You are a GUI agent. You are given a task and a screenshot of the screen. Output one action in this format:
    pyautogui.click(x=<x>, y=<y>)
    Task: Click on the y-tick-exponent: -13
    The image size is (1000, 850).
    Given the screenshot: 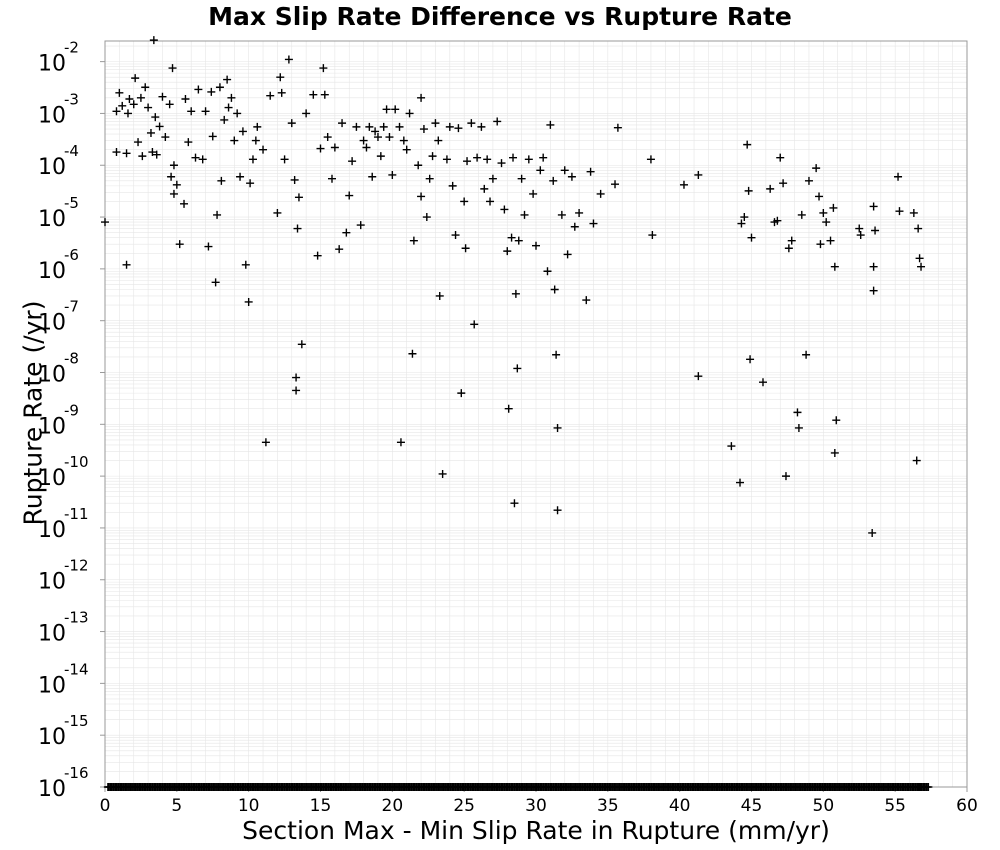 What is the action you would take?
    pyautogui.click(x=76, y=618)
    